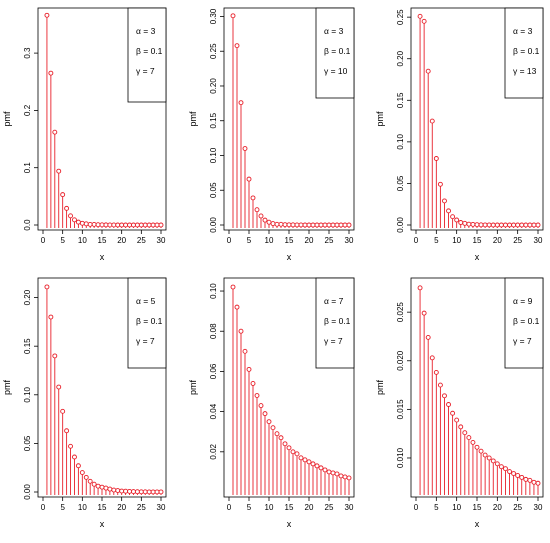 The width and height of the screenshot is (550, 543). I want to click on y-axis-title: pmf, so click(380, 119).